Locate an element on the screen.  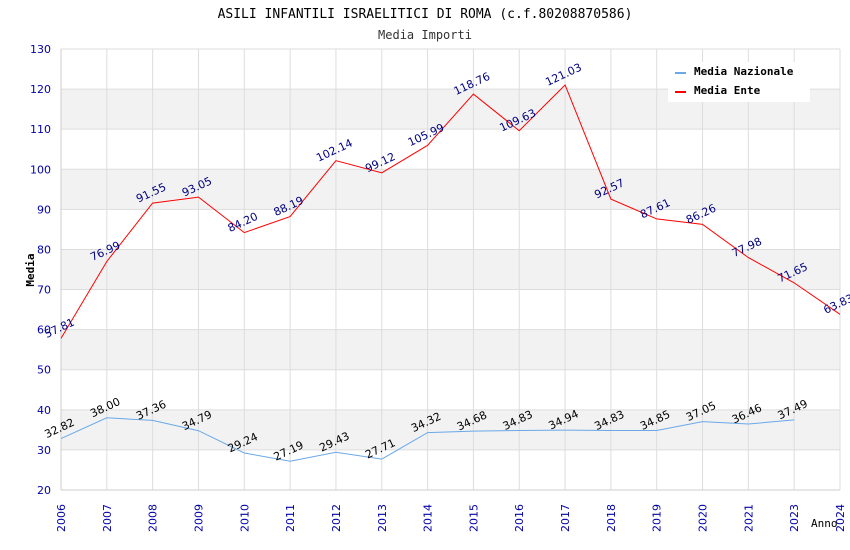
y-tick-labels: 20 30 40 50 60 70 80 90 100 110 120 130 is located at coordinates (40, 270).